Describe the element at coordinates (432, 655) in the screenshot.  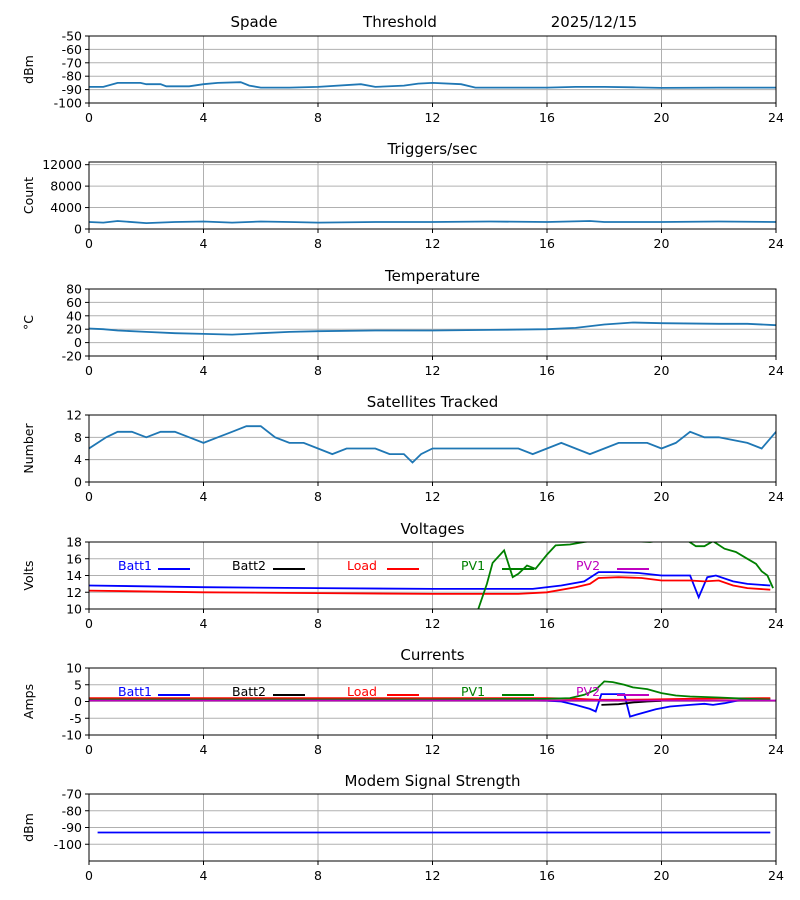
I see `panel-title: Currents` at that location.